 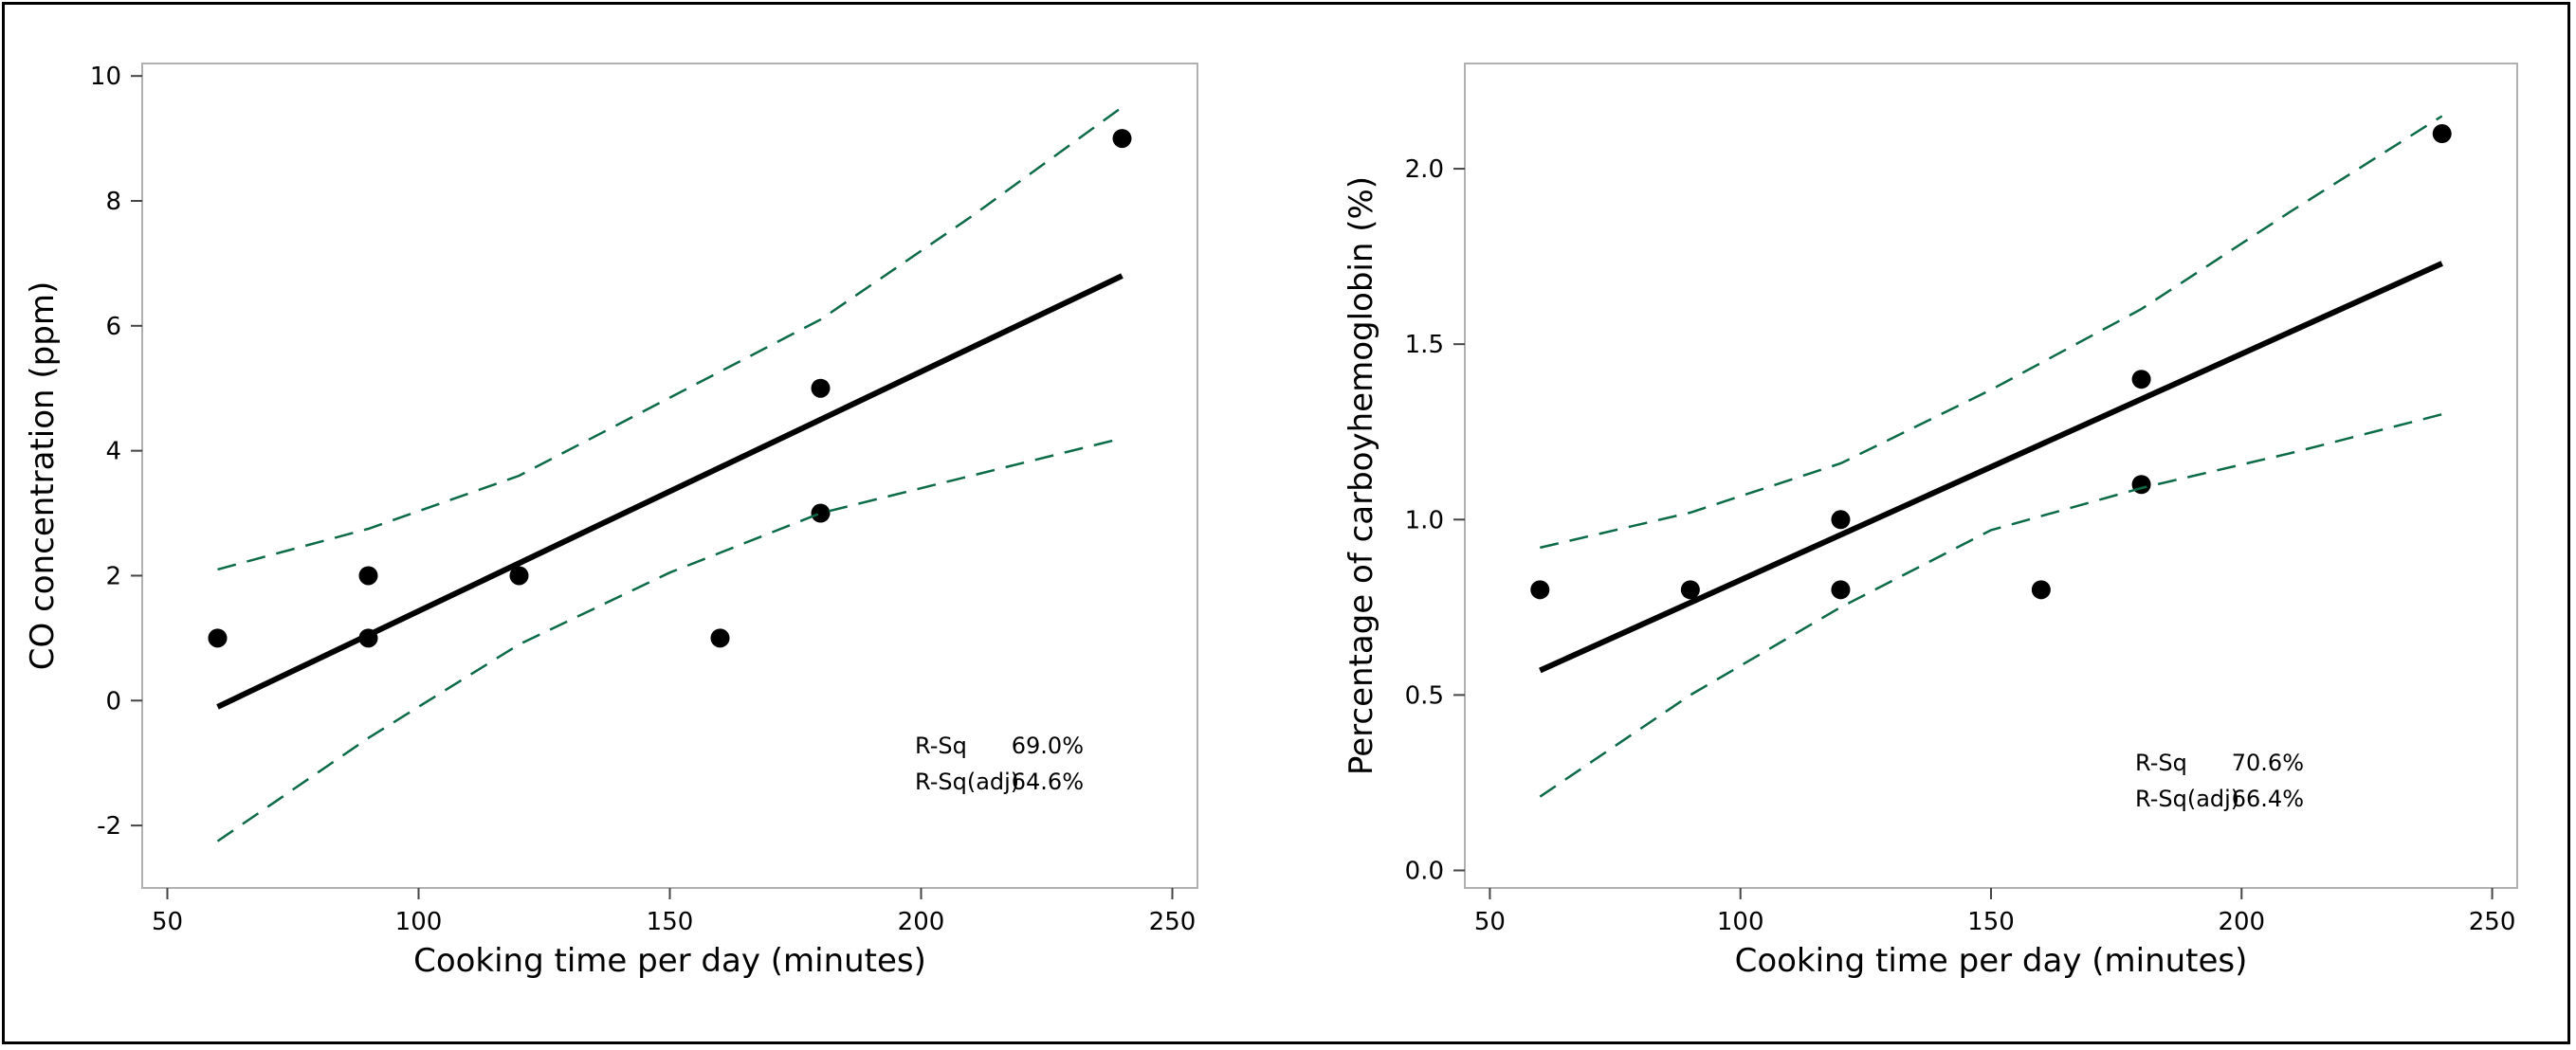 I want to click on y-tick-label: 6, so click(x=113, y=327).